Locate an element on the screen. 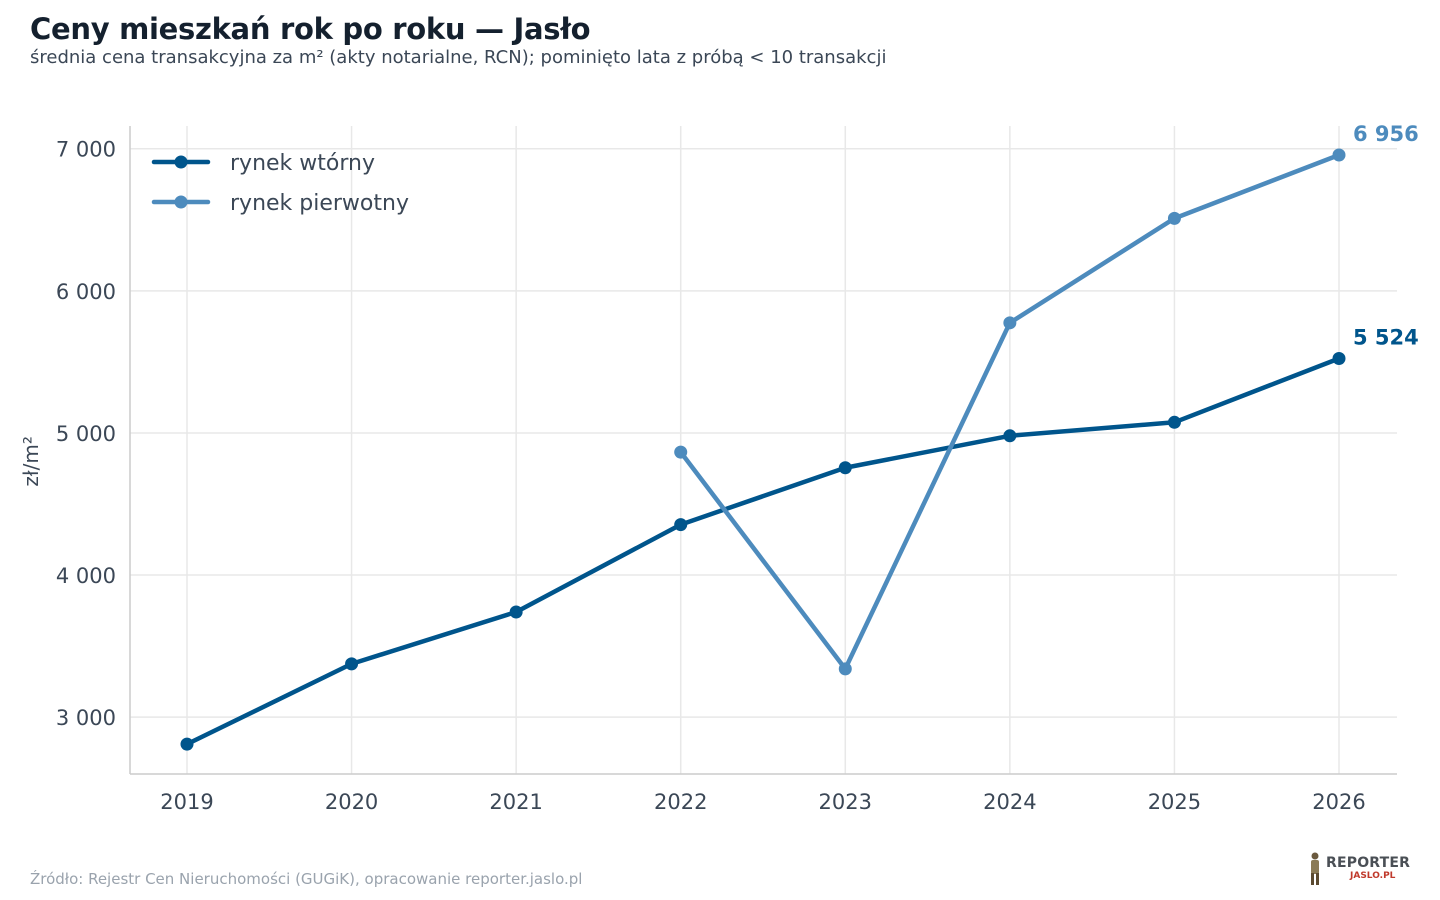 This screenshot has width=1440, height=900. end-value-label: 6 956 is located at coordinates (1386, 134).